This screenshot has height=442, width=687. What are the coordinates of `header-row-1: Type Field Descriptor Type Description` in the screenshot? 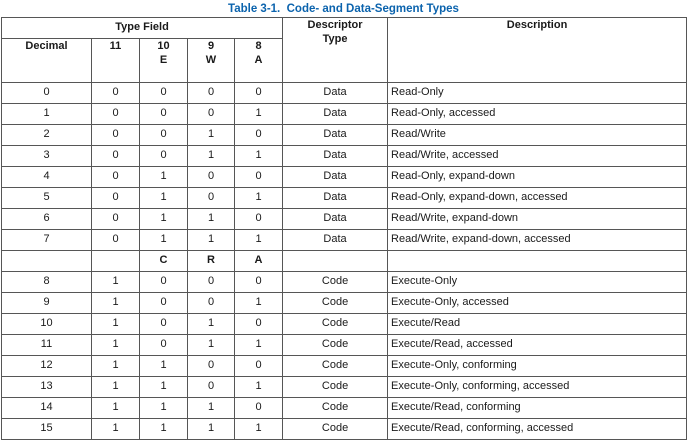 It's located at (343, 50).